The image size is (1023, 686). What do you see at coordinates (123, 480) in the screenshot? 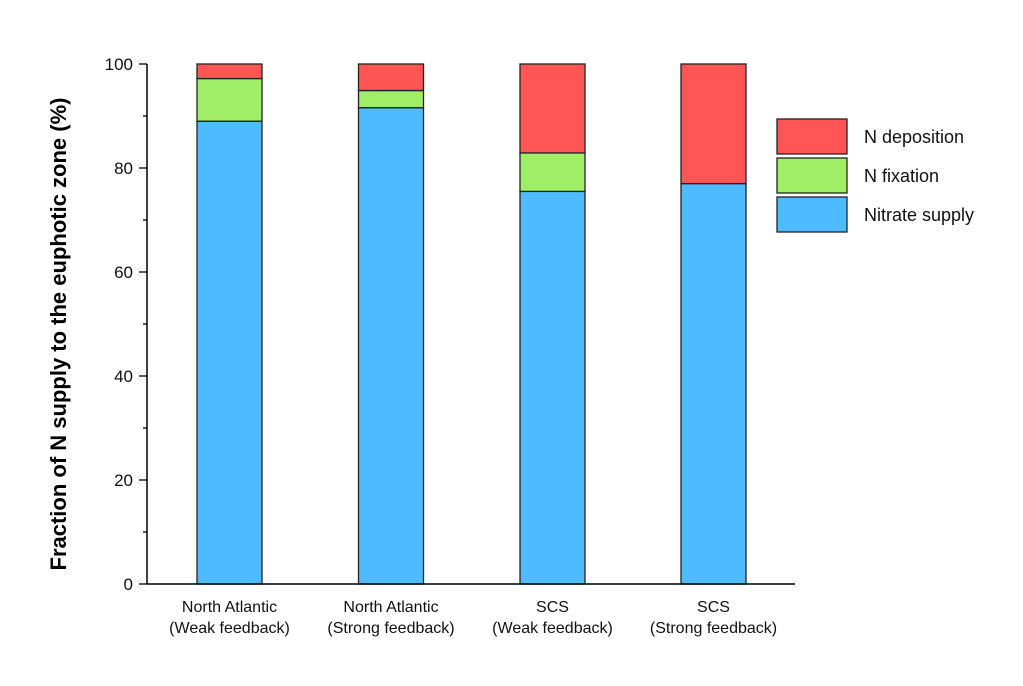
I see `y-tick-label: 20` at bounding box center [123, 480].